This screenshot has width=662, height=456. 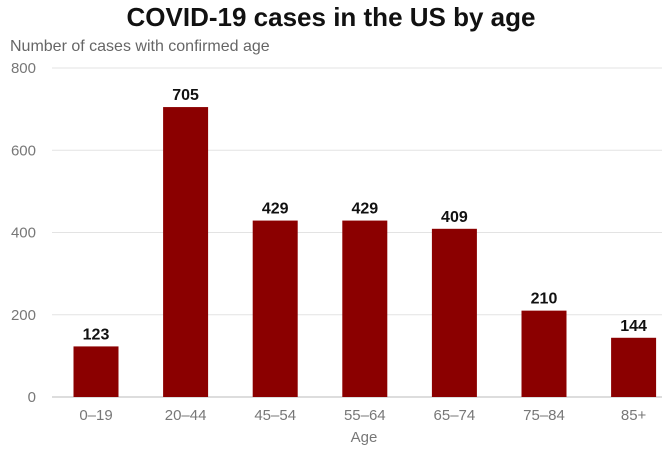 What do you see at coordinates (140, 46) in the screenshot?
I see `chart-subtitle: Number of cases with confirmed age` at bounding box center [140, 46].